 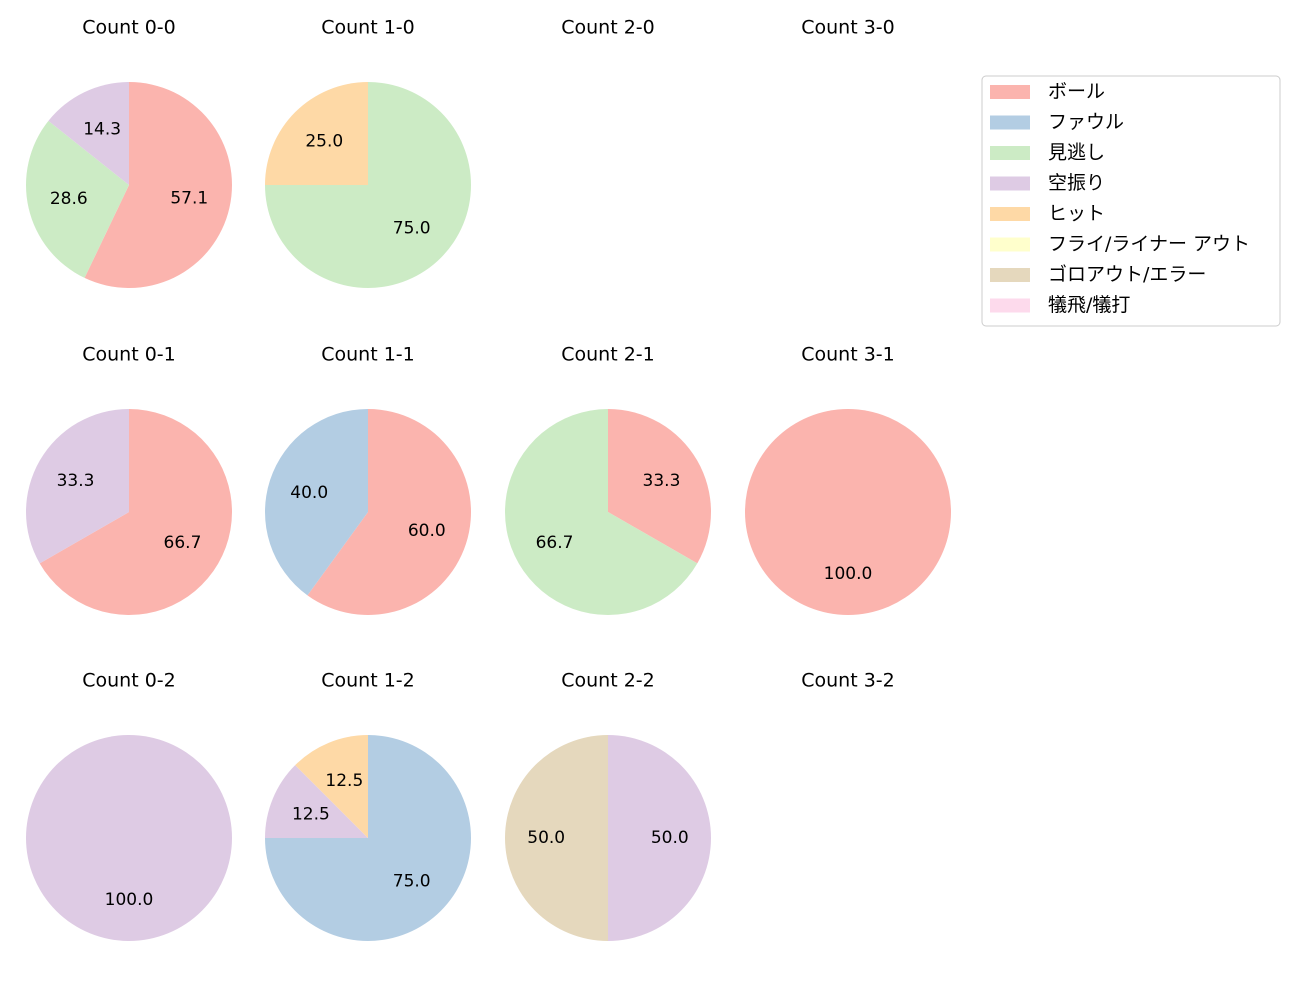 What do you see at coordinates (309, 493) in the screenshot?
I see `value-label: 40.0` at bounding box center [309, 493].